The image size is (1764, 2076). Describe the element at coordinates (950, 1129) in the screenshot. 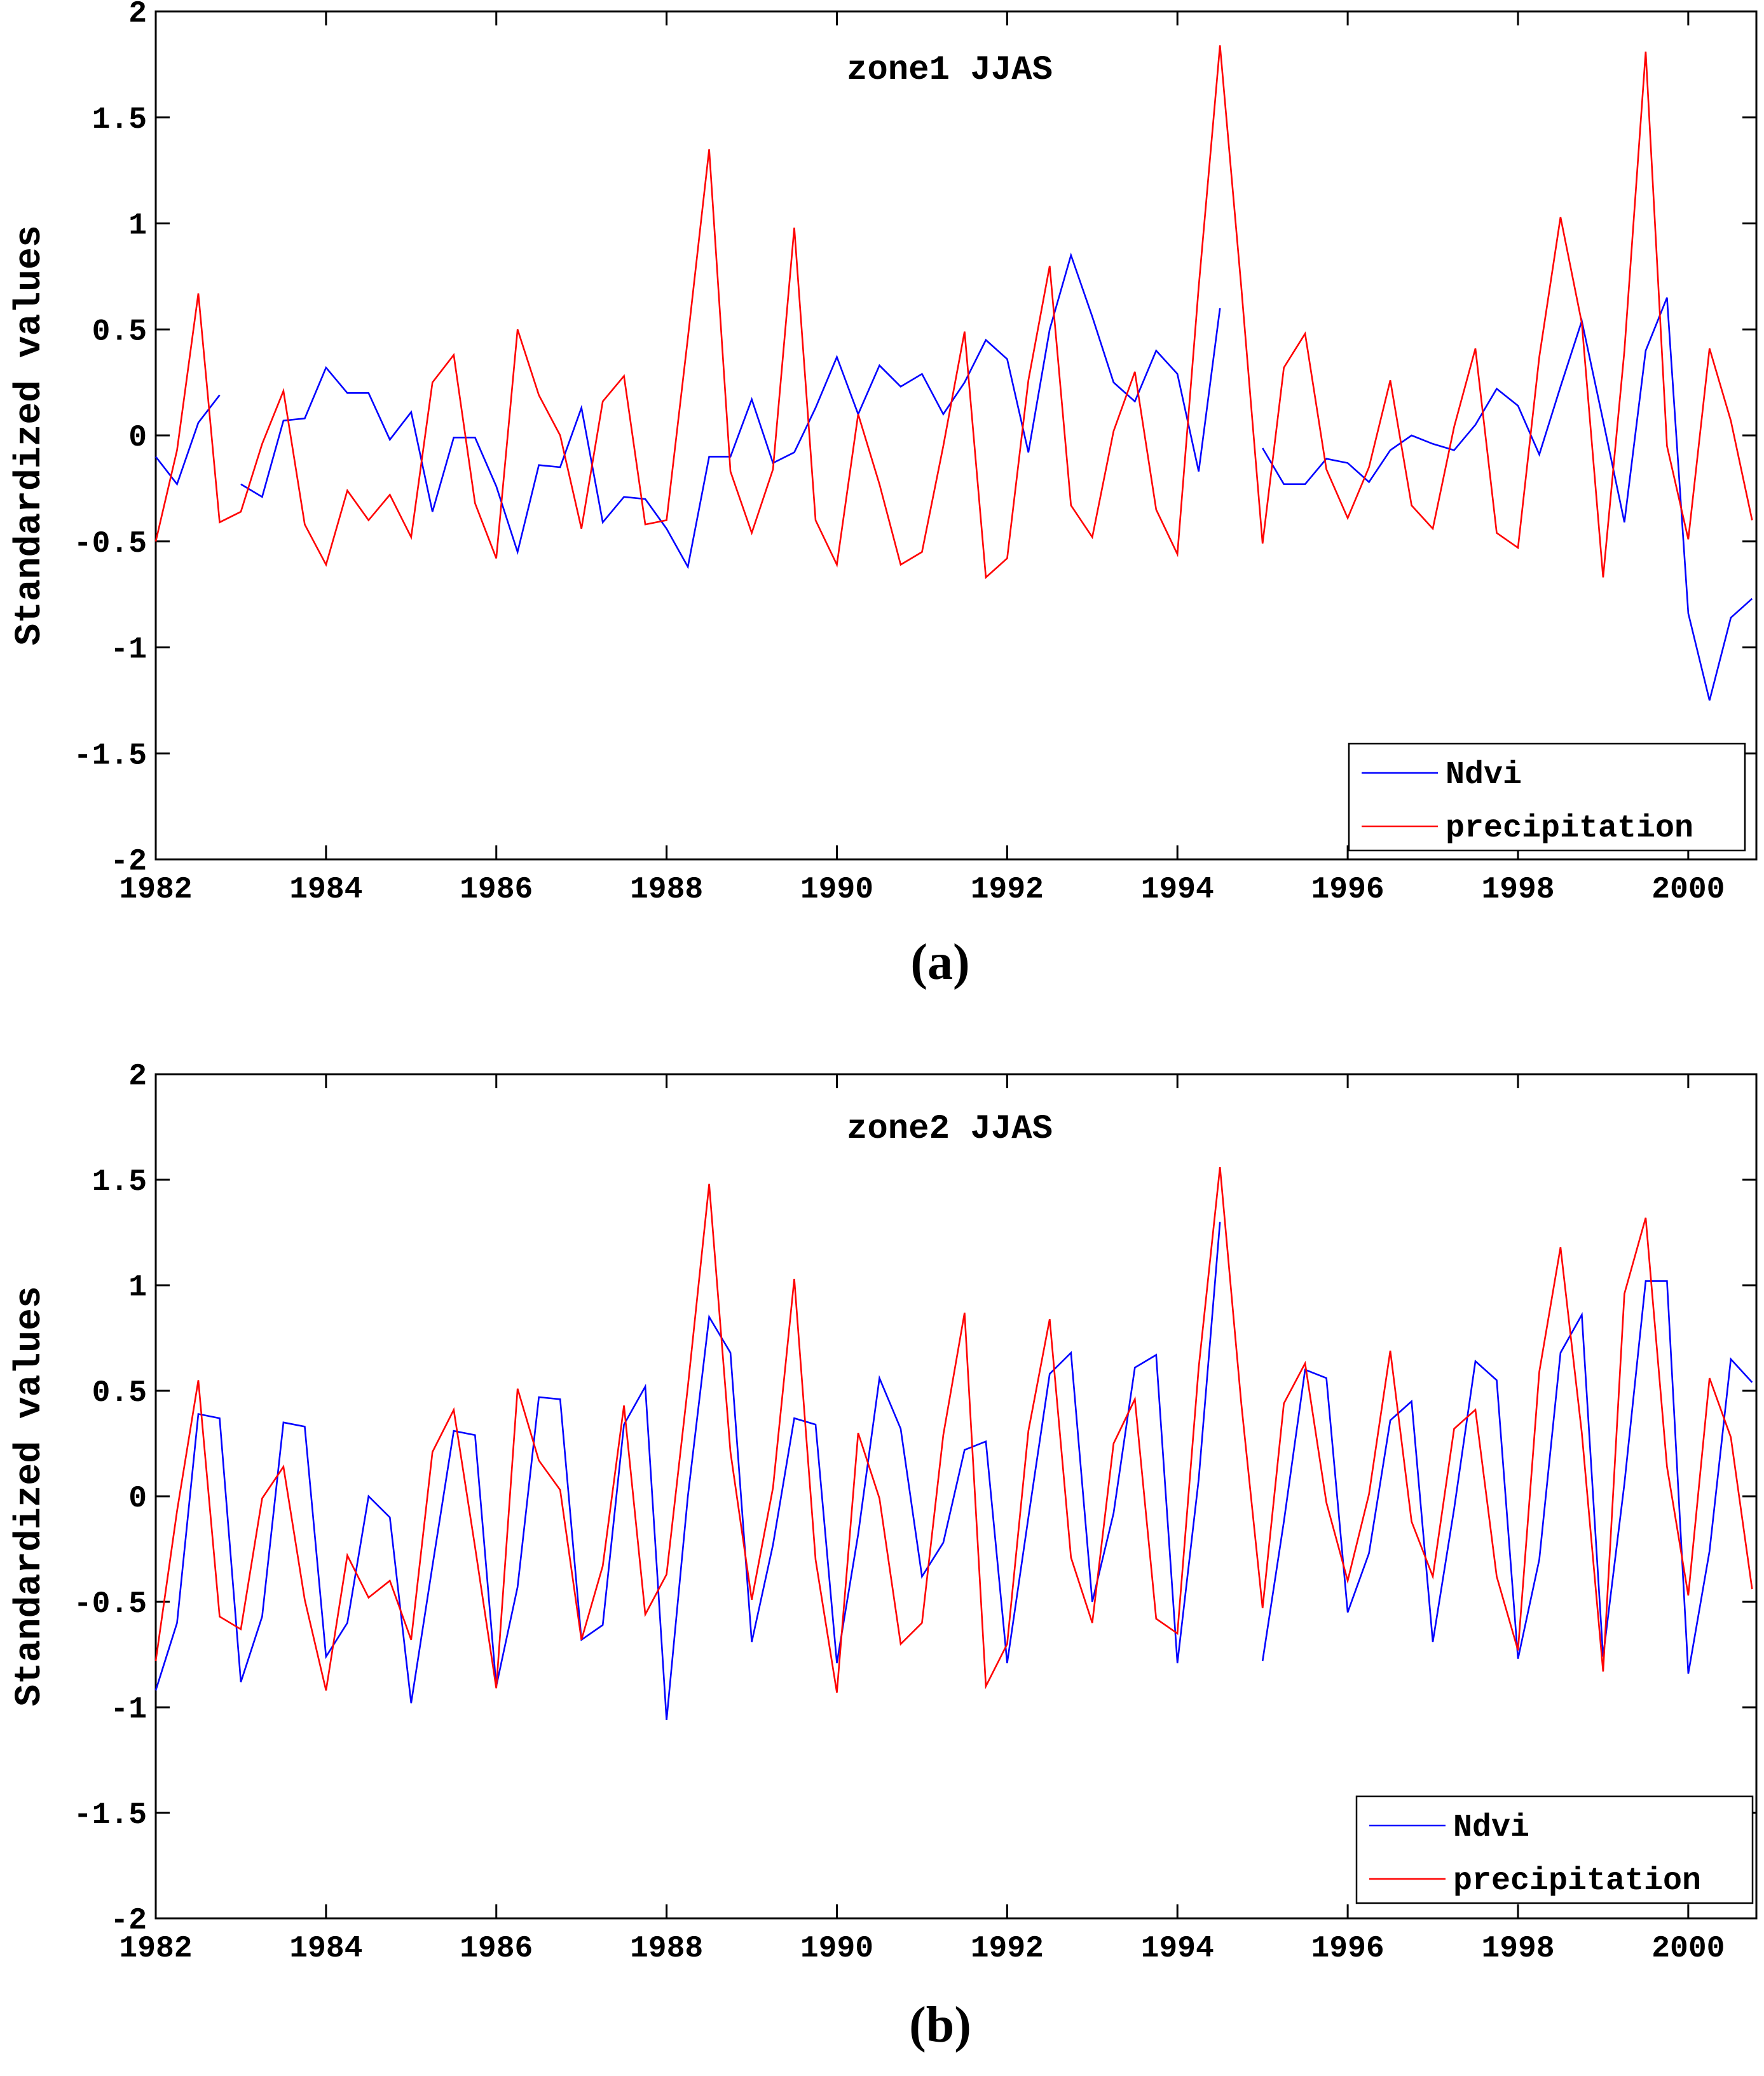

I see `chart-title: zone2 JJAS` at that location.